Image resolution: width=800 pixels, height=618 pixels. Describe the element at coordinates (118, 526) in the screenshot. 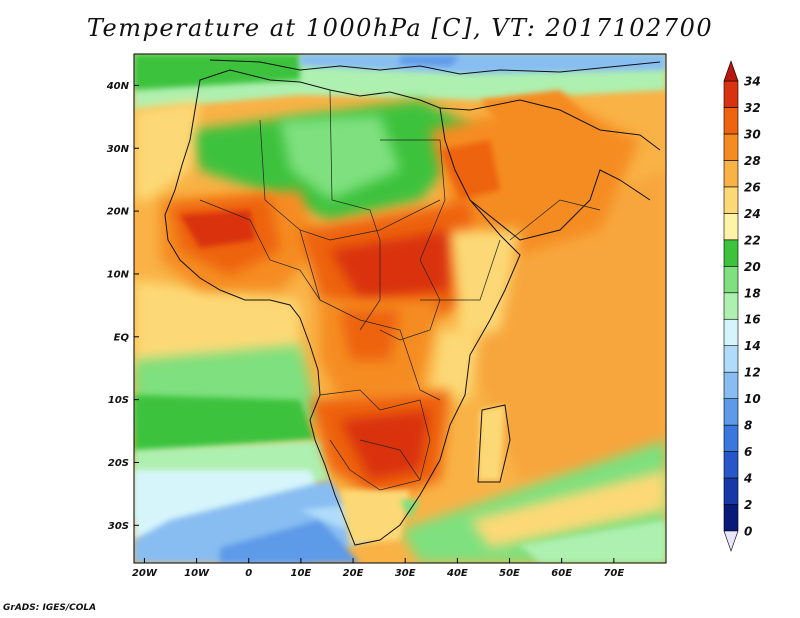

I see `y-tick-label: 30S` at that location.